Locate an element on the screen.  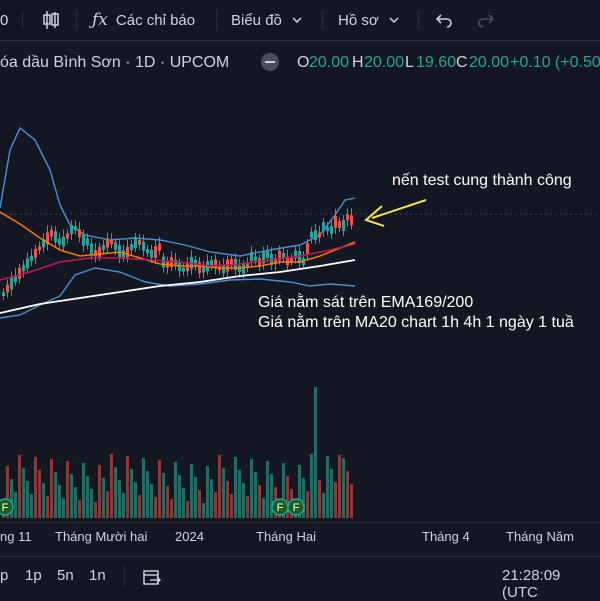
top-toolbar: 0 ƒx Các chỉ báo Biểu đồ Hồ sơ is located at coordinates (300, 20).